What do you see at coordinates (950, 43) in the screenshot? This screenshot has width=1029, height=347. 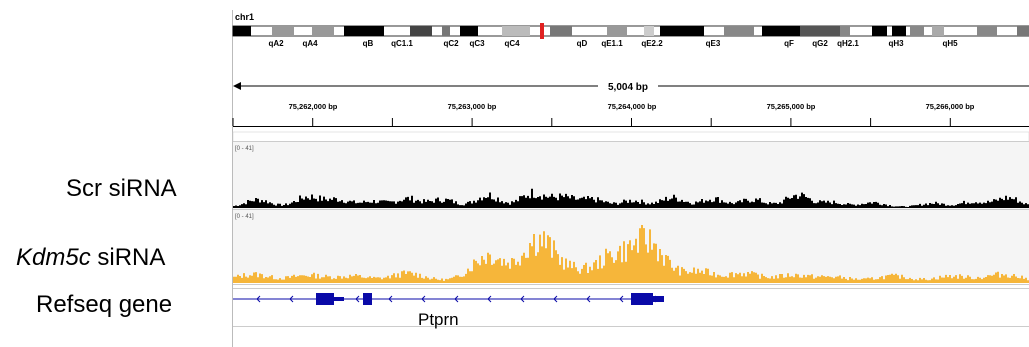 I see `ideogram-band-label: qH5` at bounding box center [950, 43].